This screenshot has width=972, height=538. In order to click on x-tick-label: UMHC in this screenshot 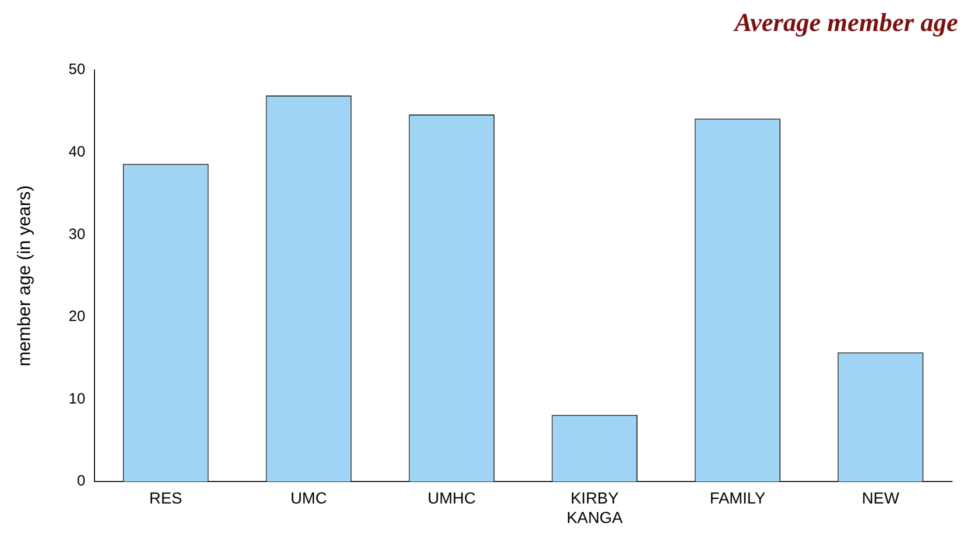, I will do `click(452, 499)`.